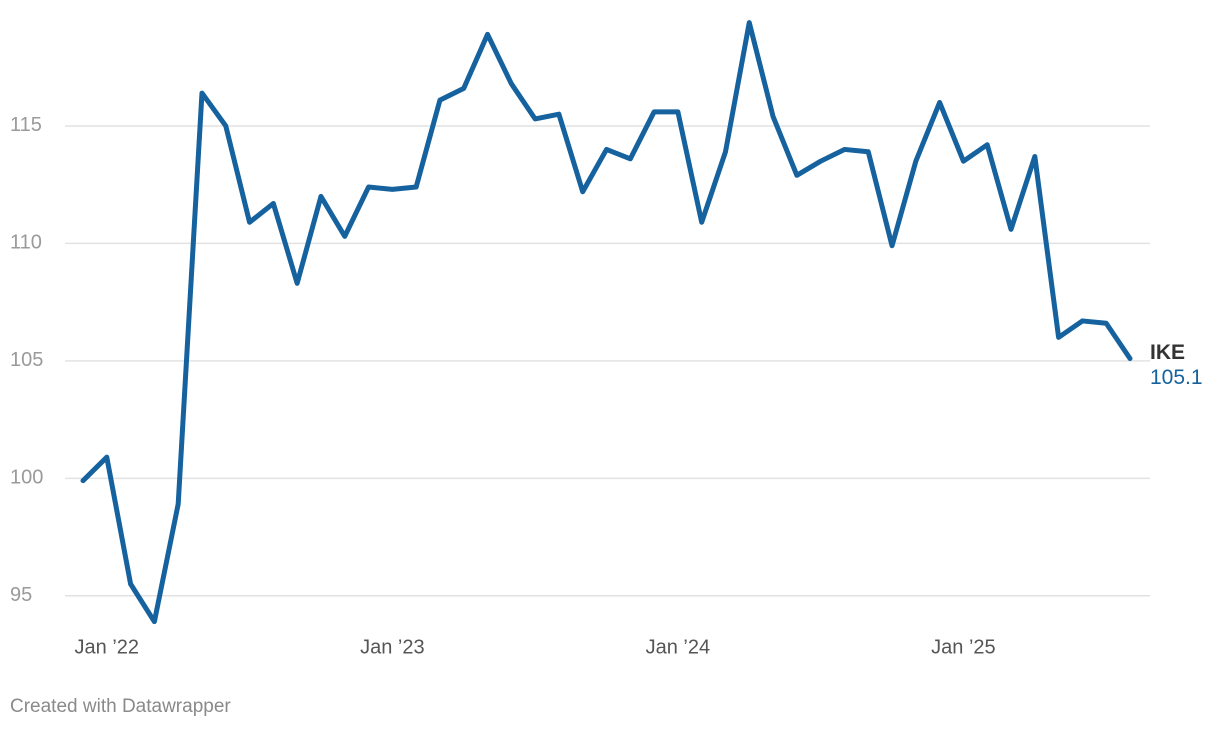  What do you see at coordinates (1167, 352) in the screenshot?
I see `series-label: IKE` at bounding box center [1167, 352].